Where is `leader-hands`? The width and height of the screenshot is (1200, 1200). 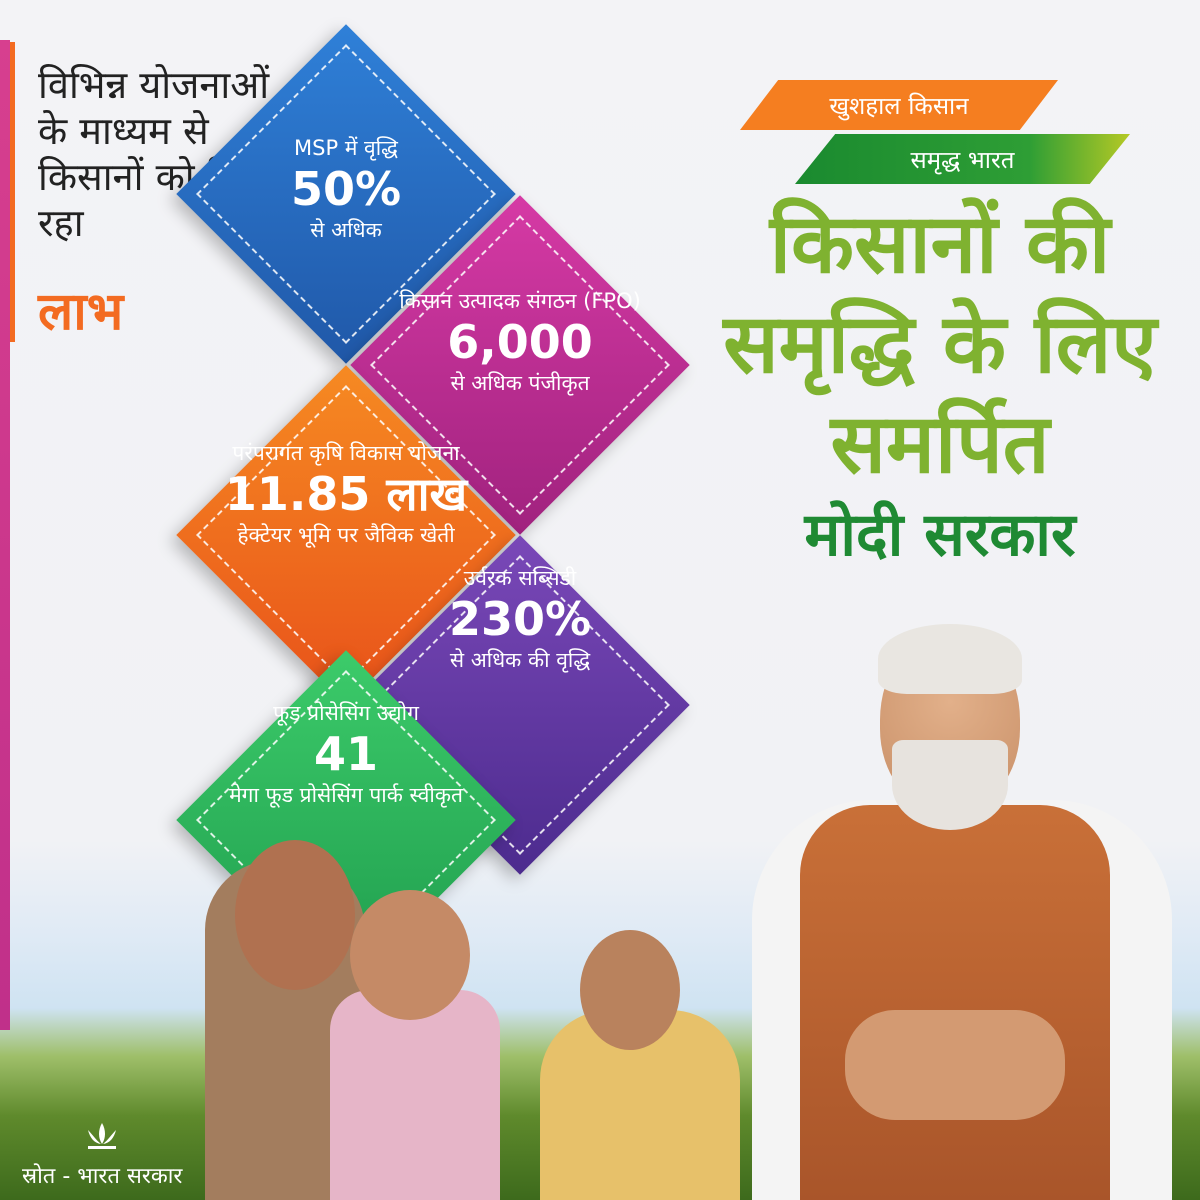 leader-hands is located at coordinates (955, 1065).